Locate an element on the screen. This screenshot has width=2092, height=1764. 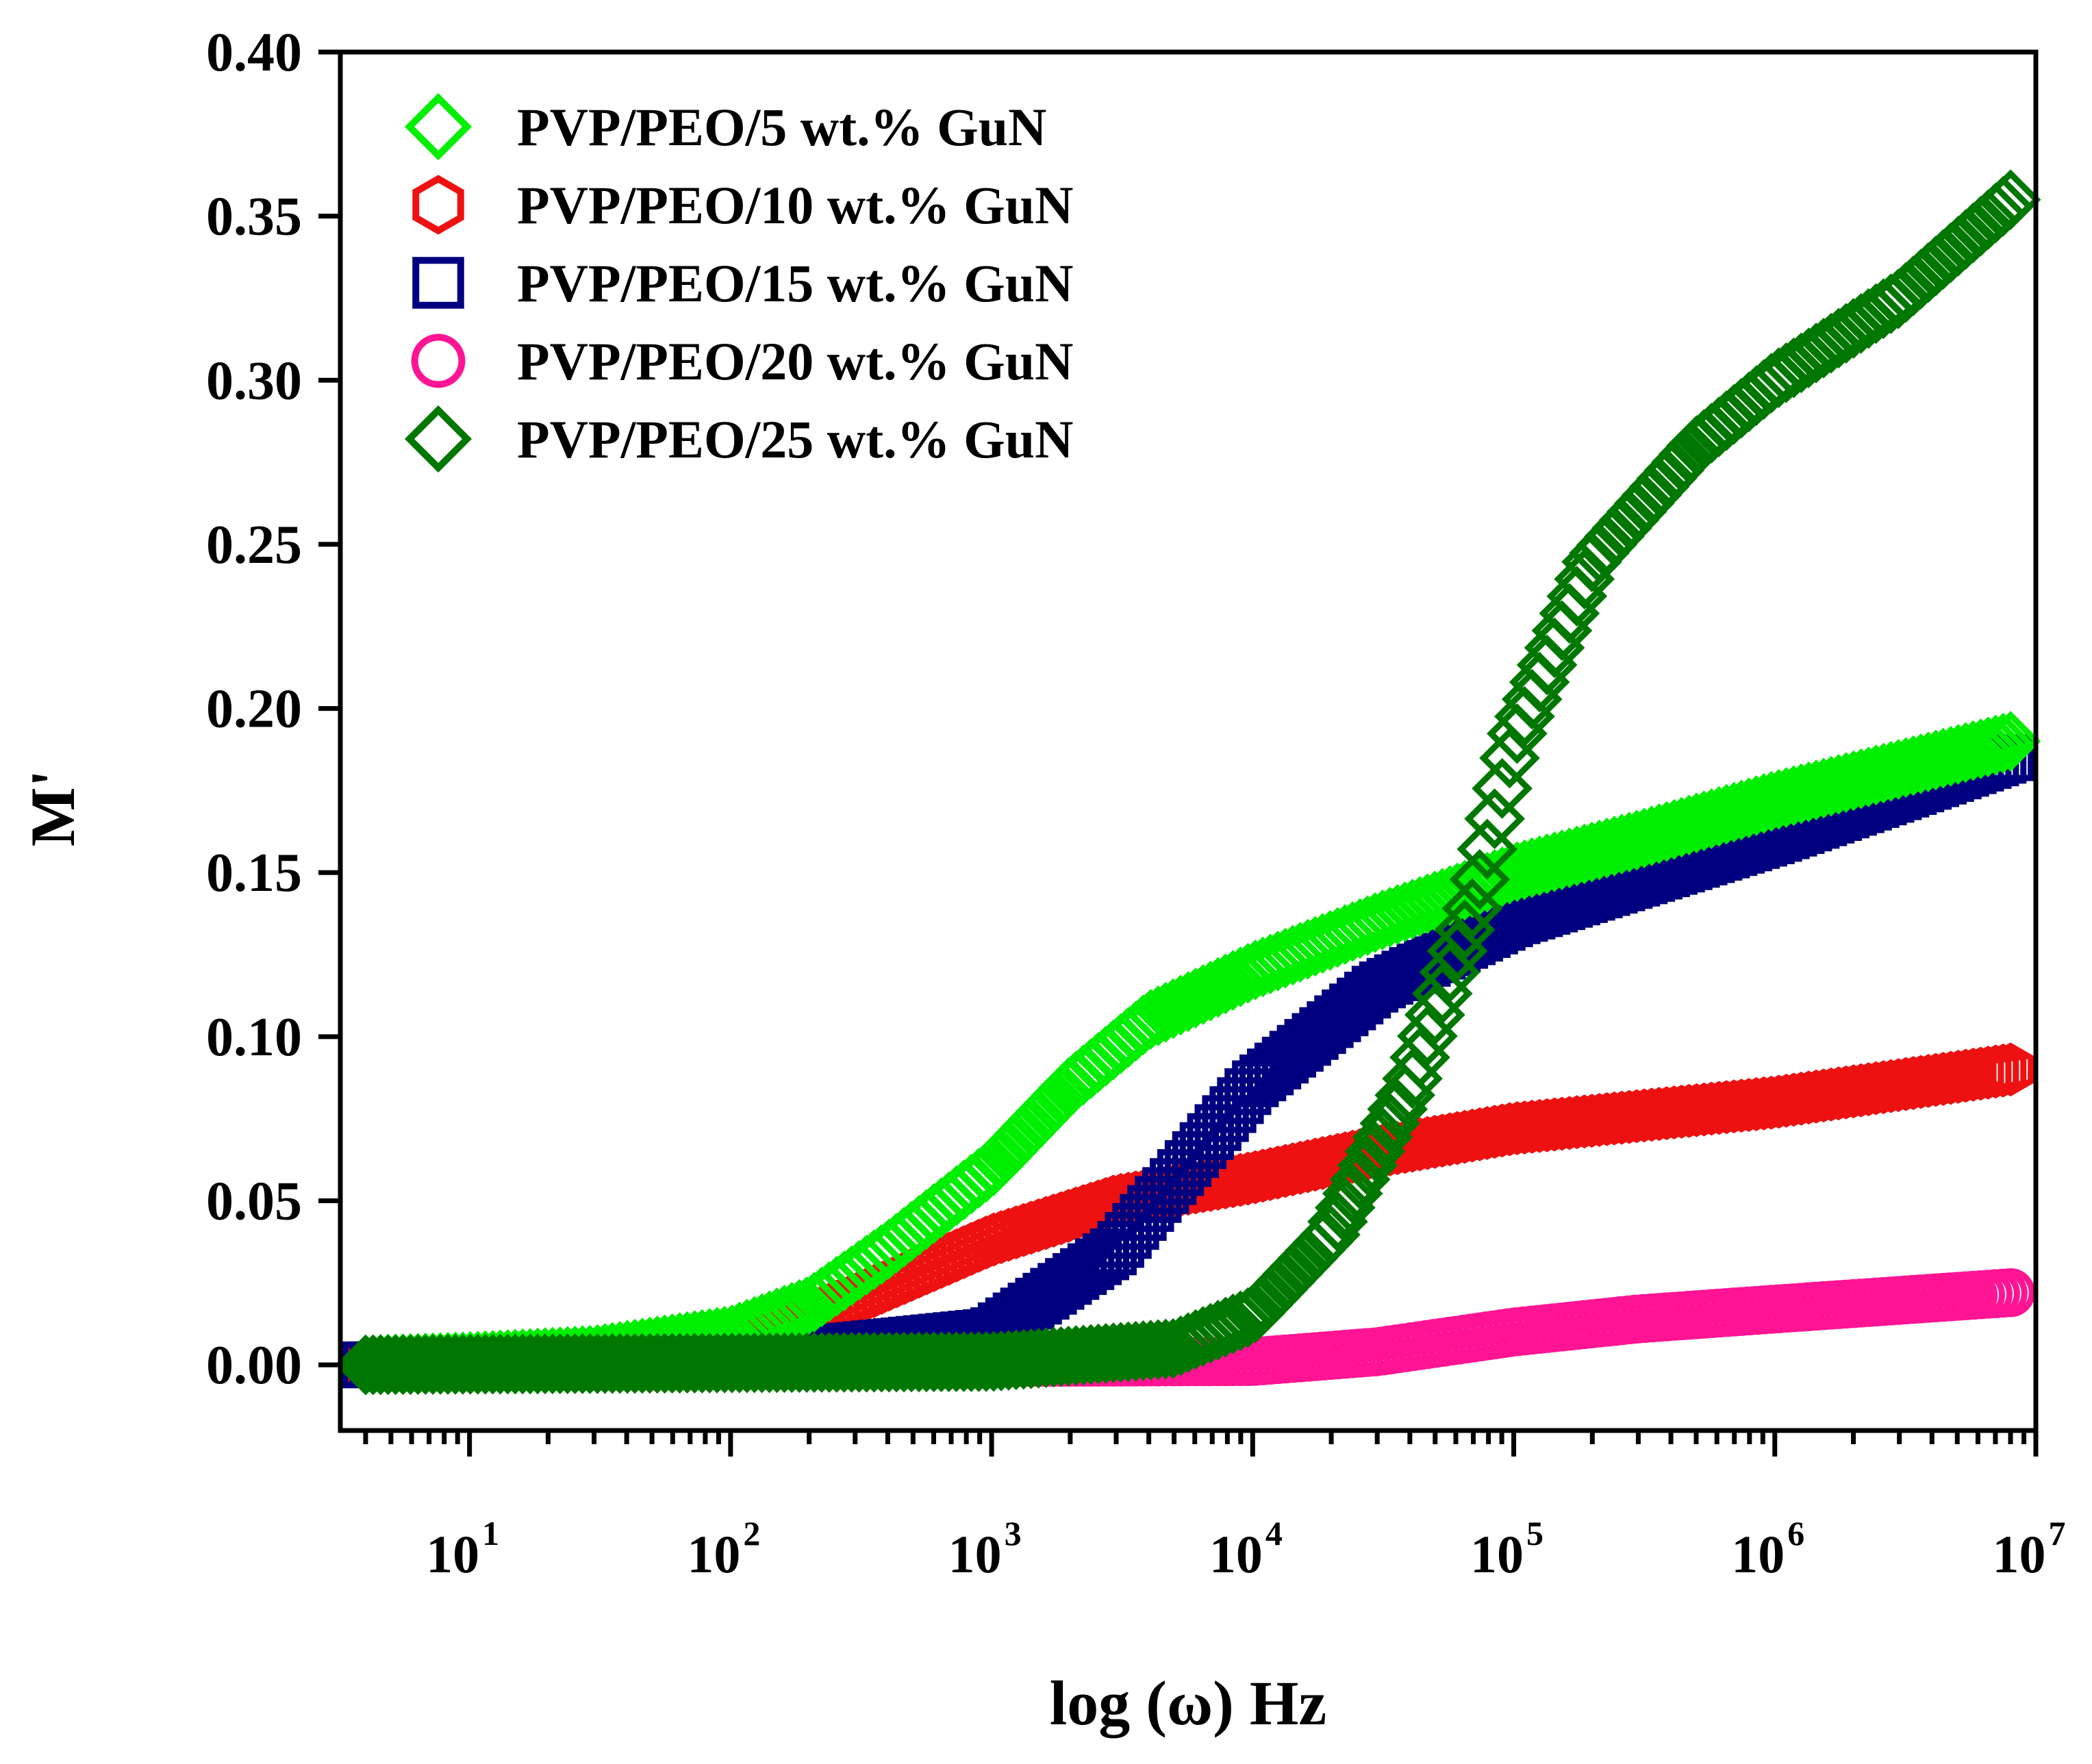
x-tick-exponent: 3 is located at coordinates (1013, 1533).